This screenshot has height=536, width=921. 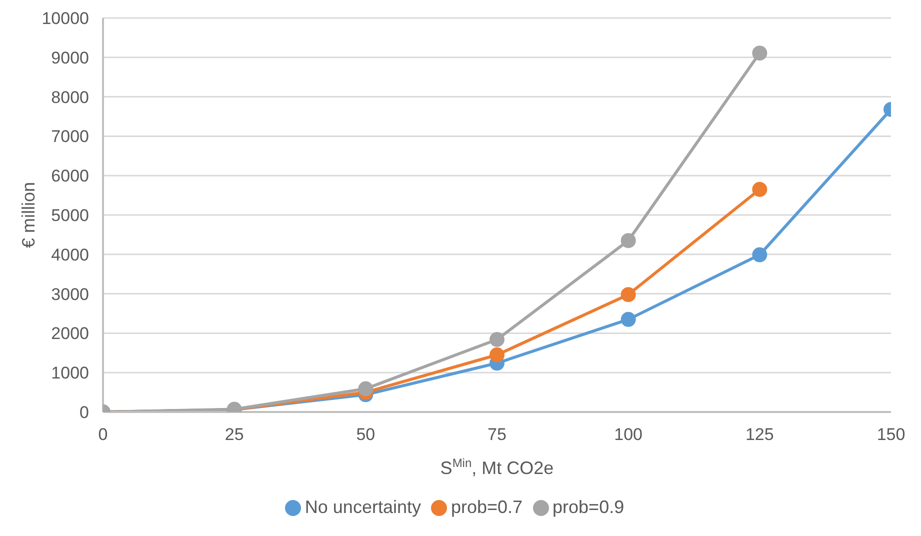 What do you see at coordinates (70, 373) in the screenshot?
I see `y-tick-label: 1000` at bounding box center [70, 373].